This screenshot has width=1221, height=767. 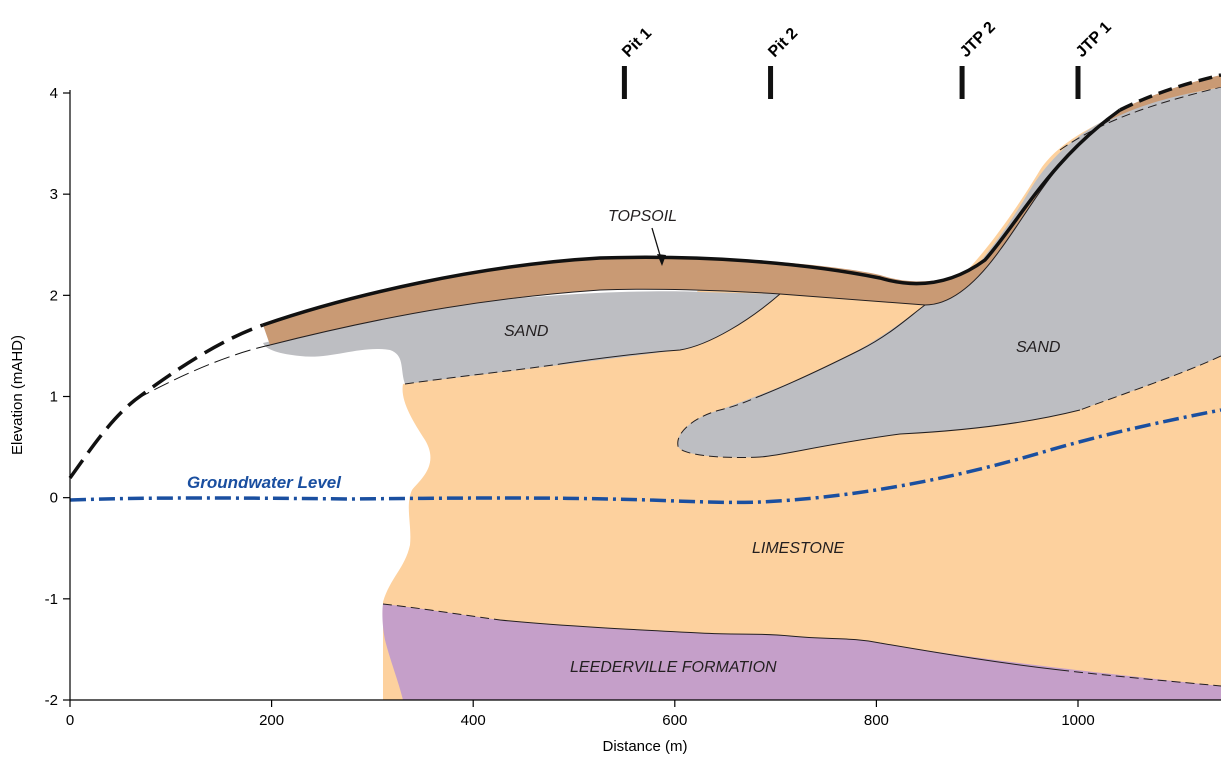 What do you see at coordinates (920, 433) in the screenshot?
I see `sand-right-base-contact-solid` at bounding box center [920, 433].